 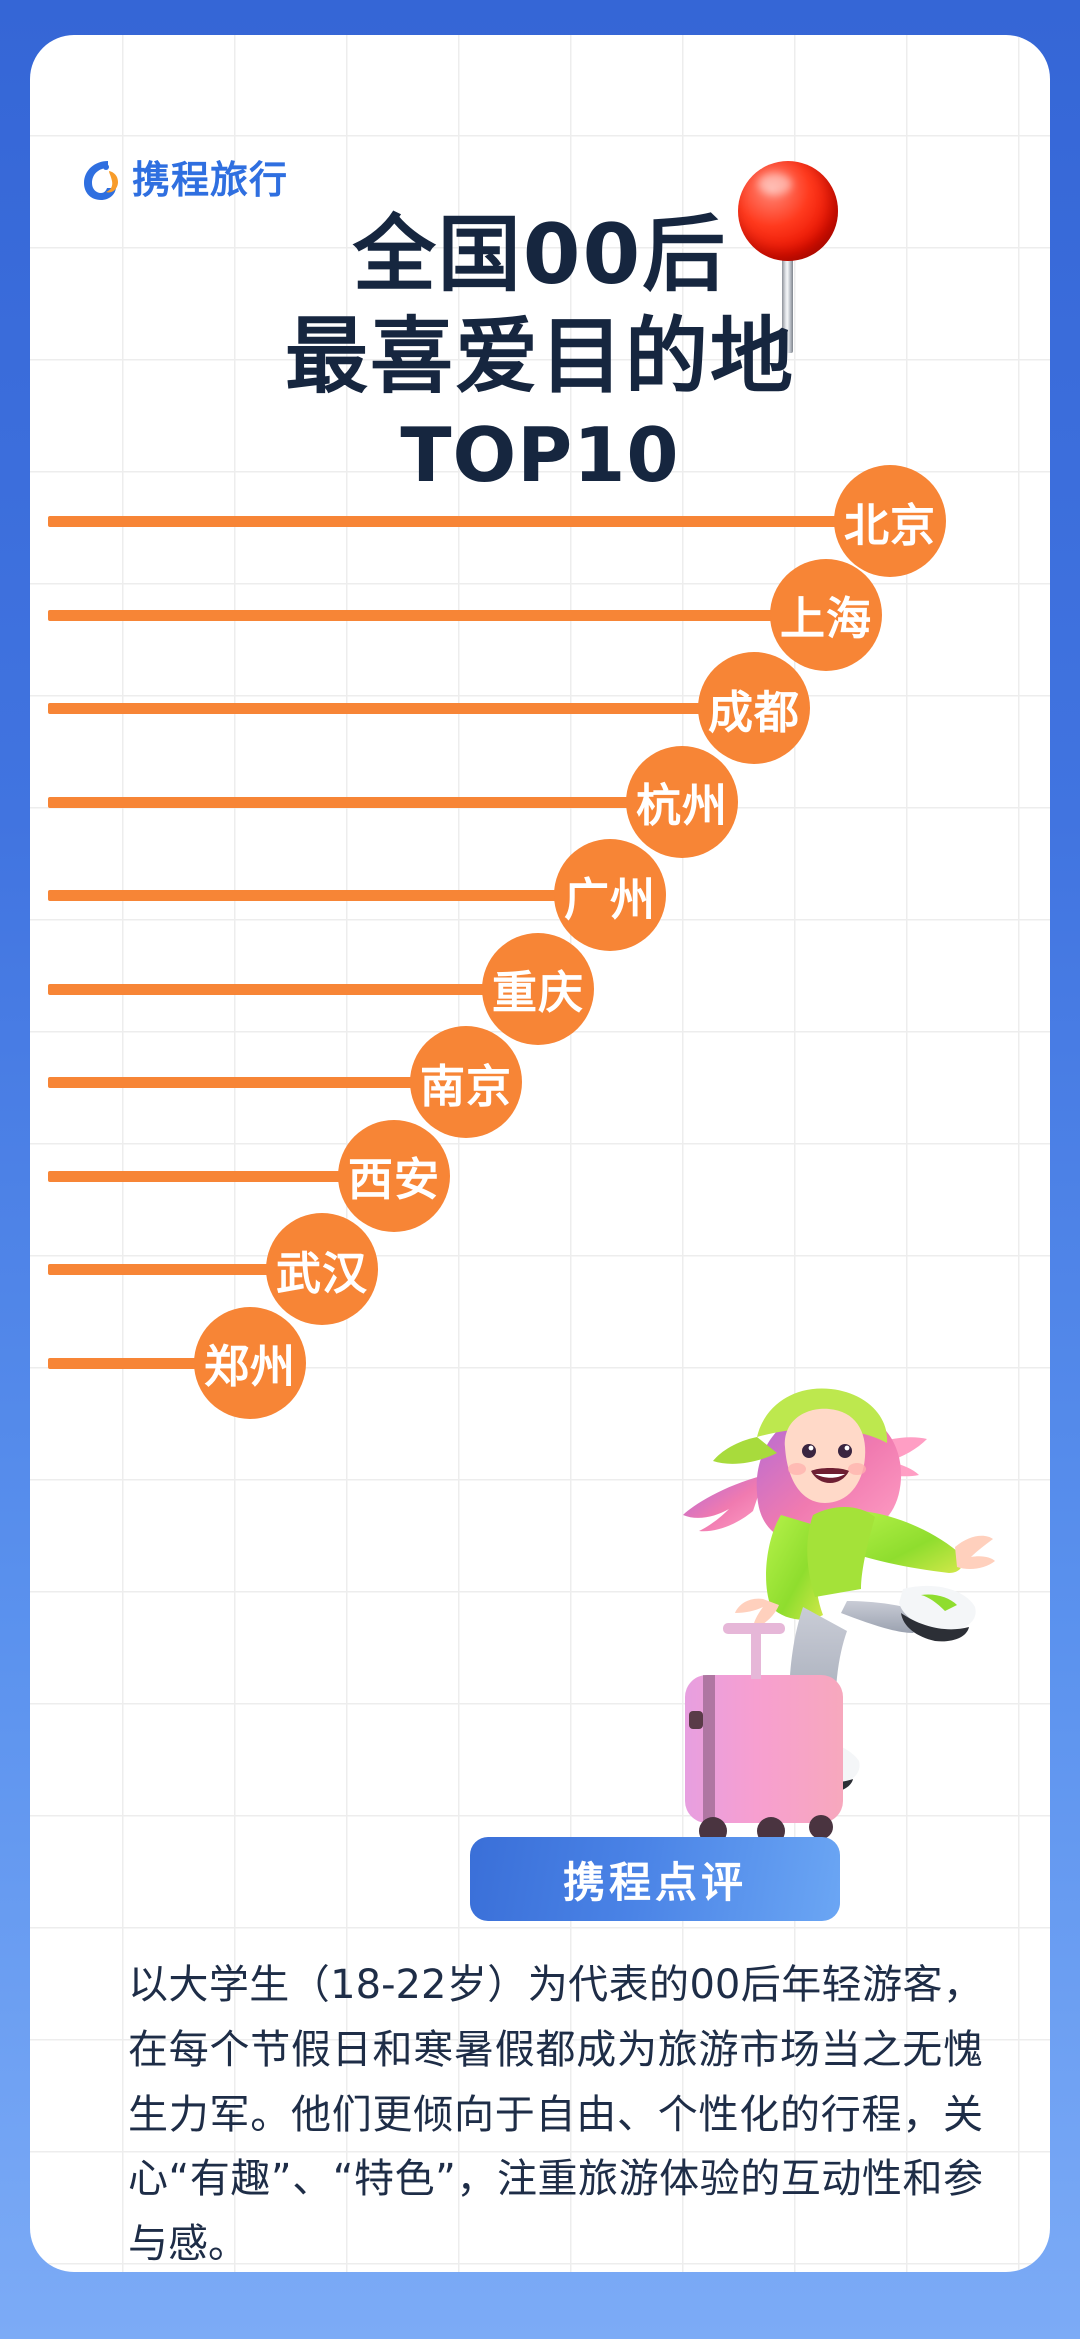 I want to click on chart-row: 重庆, so click(x=540, y=988).